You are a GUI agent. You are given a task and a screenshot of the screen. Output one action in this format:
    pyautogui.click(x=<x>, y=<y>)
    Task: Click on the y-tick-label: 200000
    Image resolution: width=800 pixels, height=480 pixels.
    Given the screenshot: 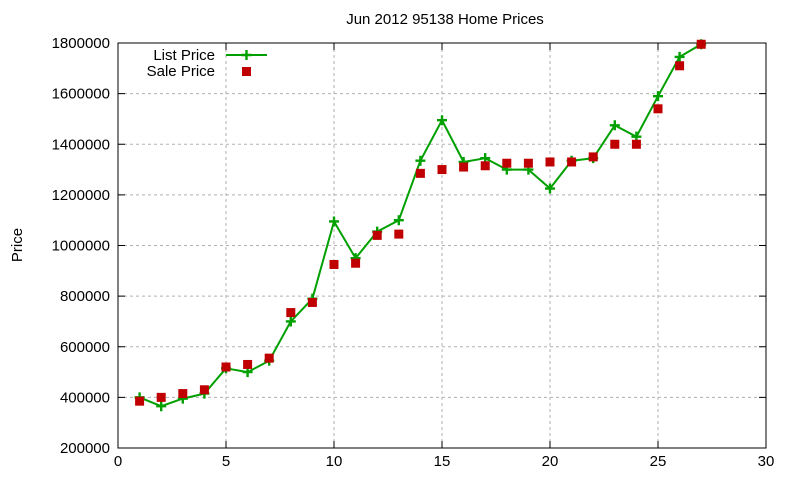 What is the action you would take?
    pyautogui.click(x=85, y=448)
    